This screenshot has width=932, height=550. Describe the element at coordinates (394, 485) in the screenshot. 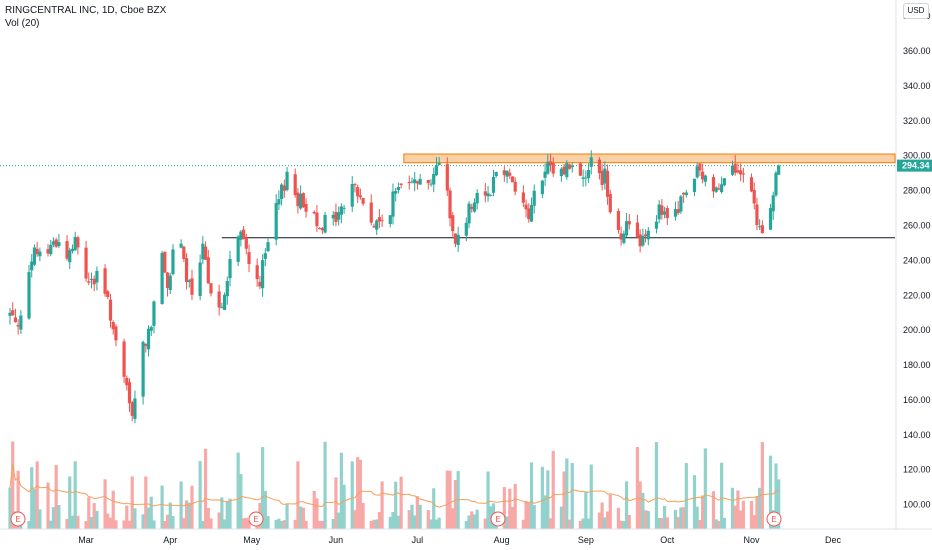

I see `volume-pane` at that location.